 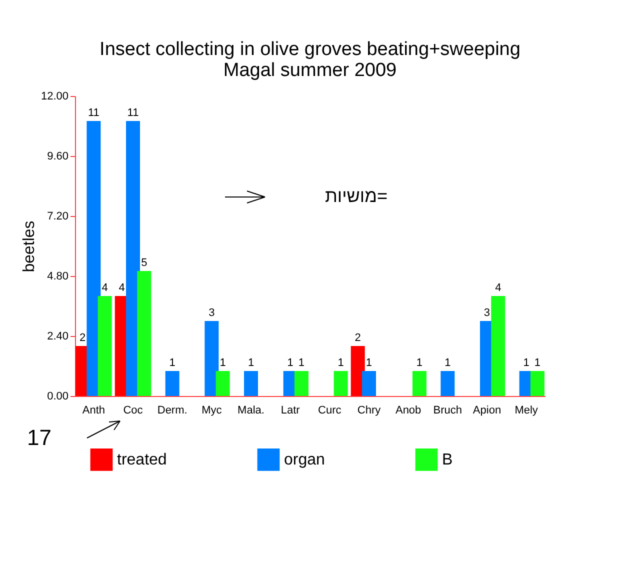 I want to click on data-label: 5, so click(x=144, y=263).